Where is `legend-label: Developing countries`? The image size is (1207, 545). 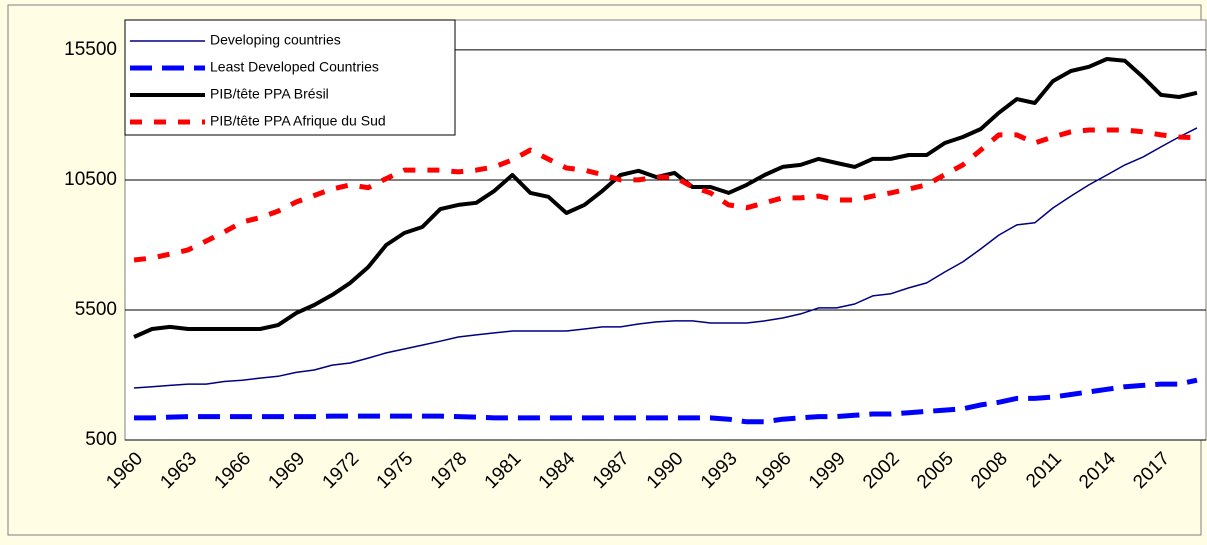
legend-label: Developing countries is located at coordinates (275, 40).